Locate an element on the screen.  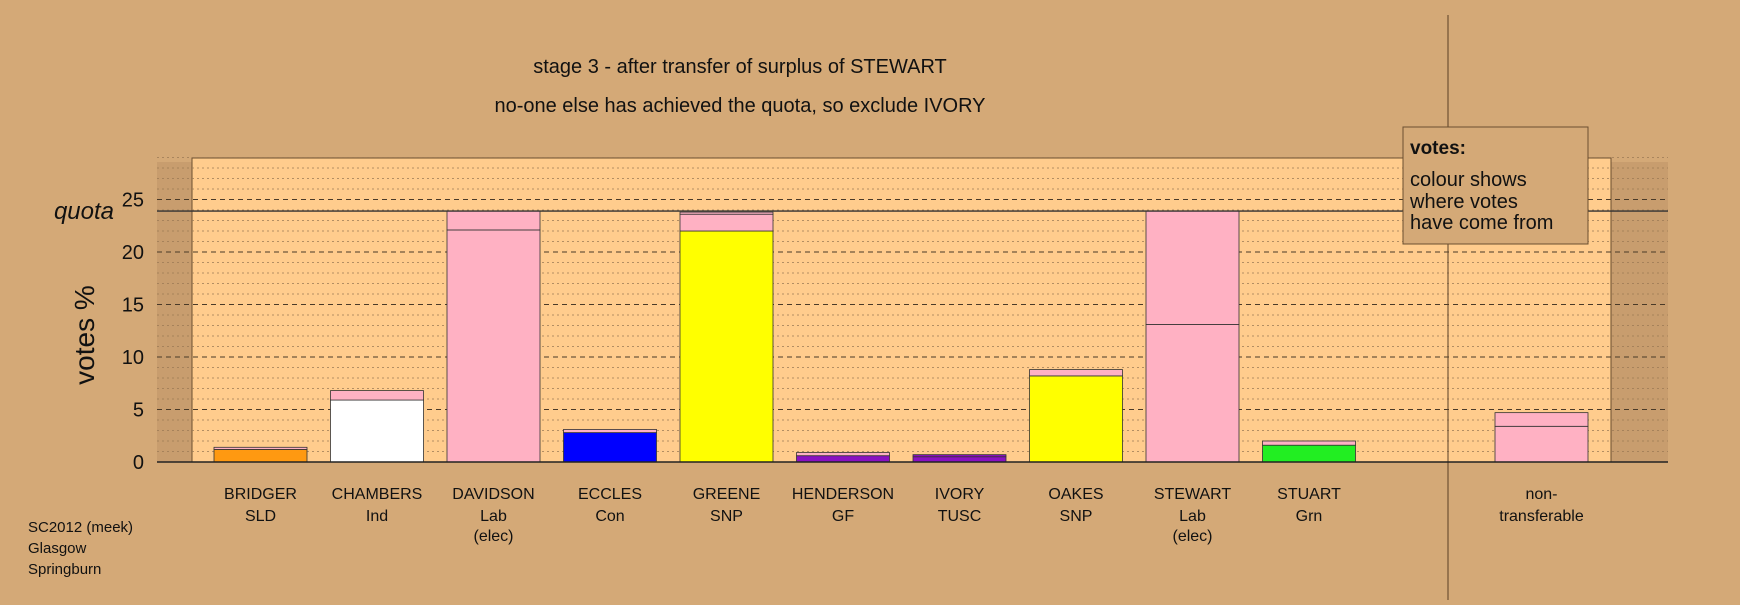
y-tick-label: 15 is located at coordinates (133, 306).